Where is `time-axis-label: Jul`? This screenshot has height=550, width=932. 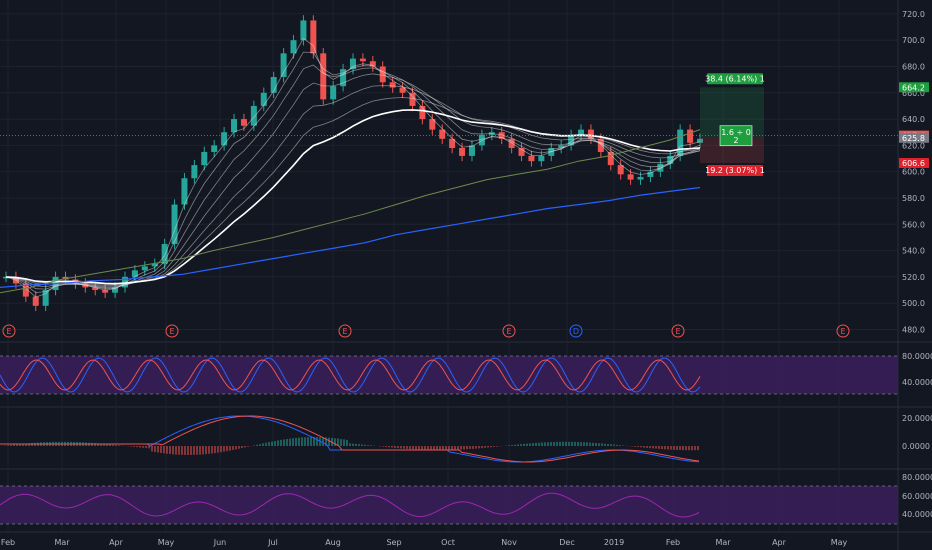 time-axis-label: Jul is located at coordinates (272, 542).